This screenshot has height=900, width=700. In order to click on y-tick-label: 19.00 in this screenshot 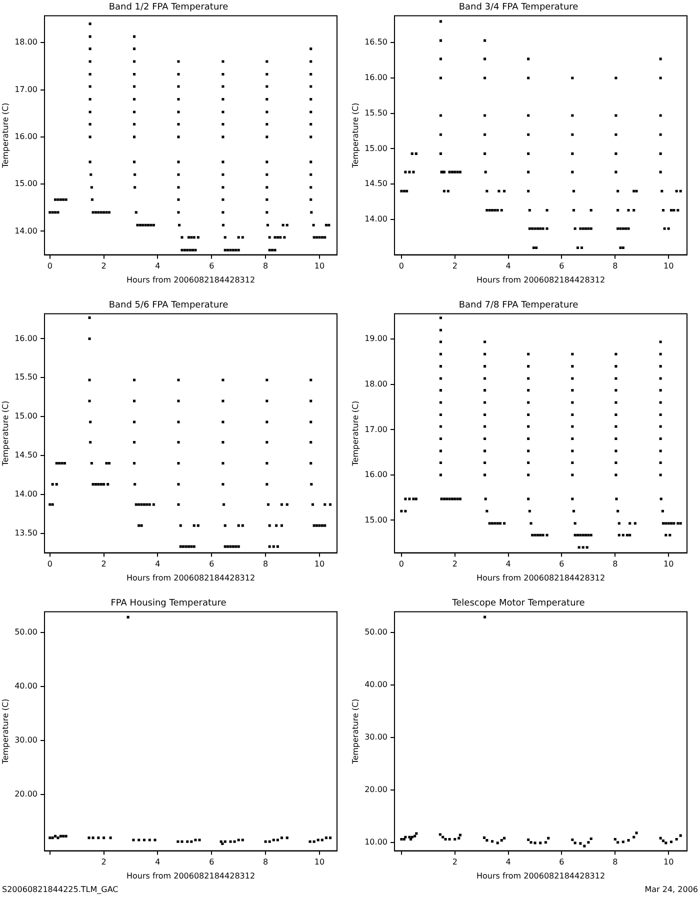, I will do `click(376, 339)`.